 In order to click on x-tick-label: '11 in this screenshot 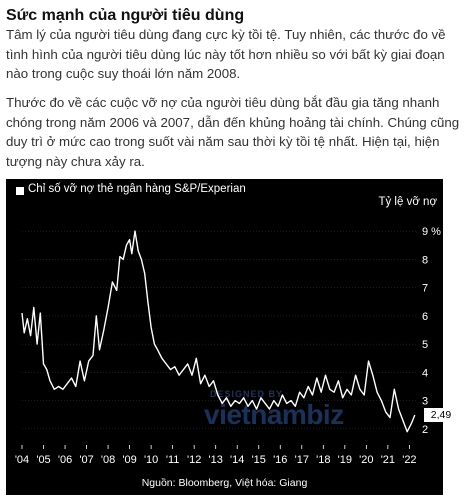, I will do `click(173, 460)`.